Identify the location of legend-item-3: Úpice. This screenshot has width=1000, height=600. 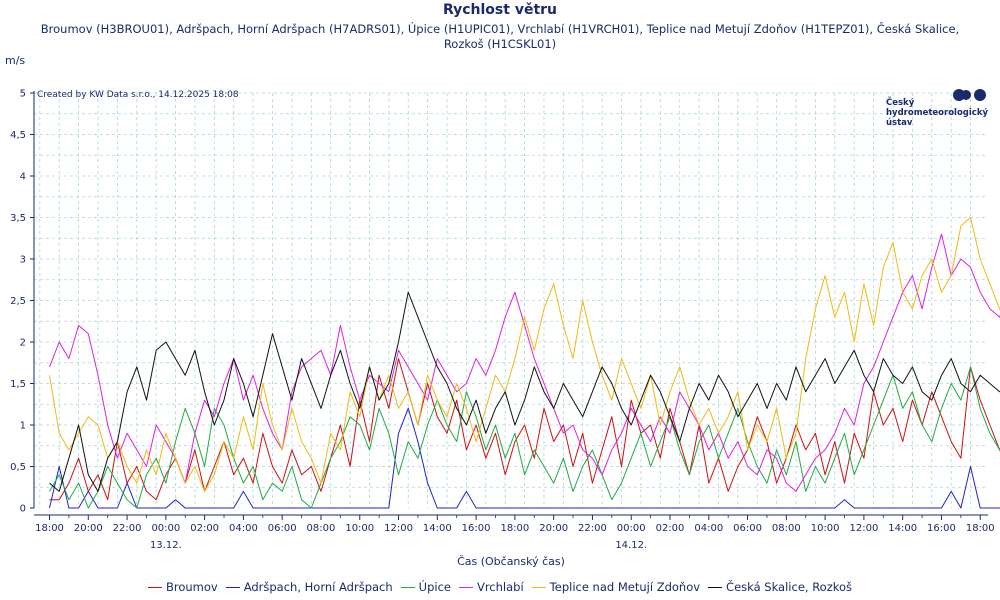
(425, 587).